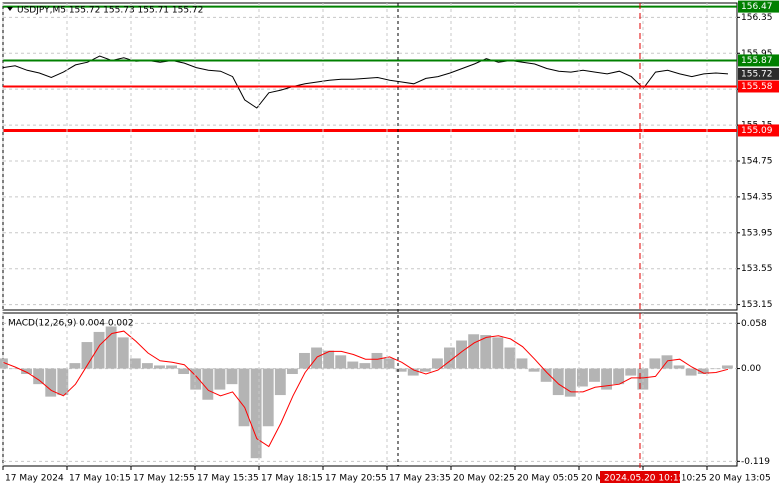  Describe the element at coordinates (644, 479) in the screenshot. I see `cursor-label: 2024.05.20 10:15` at that location.